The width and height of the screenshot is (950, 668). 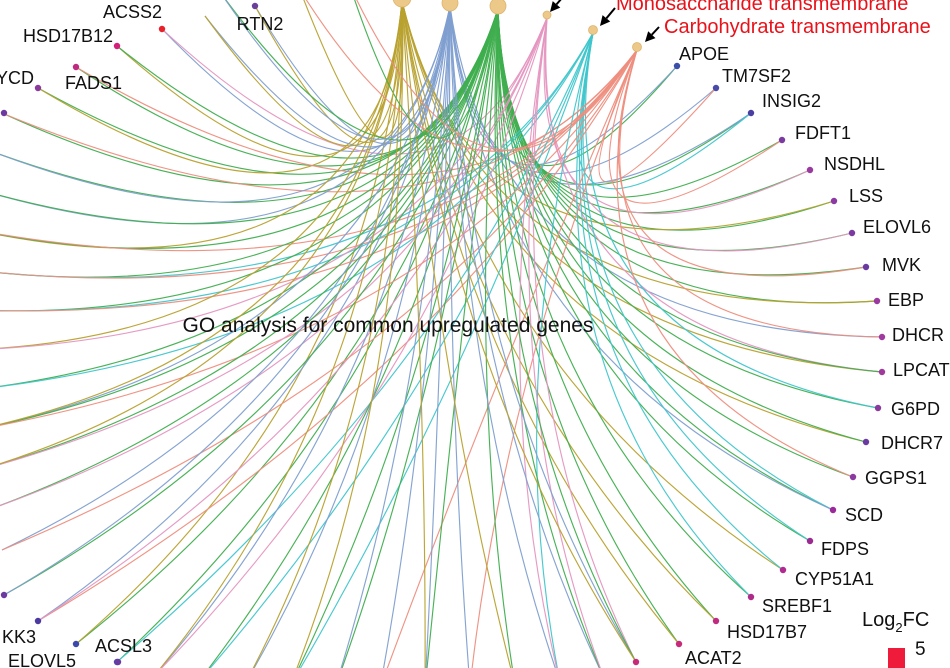 What do you see at coordinates (388, 325) in the screenshot?
I see `diagram-title: GO analysis for common upregulated genes` at bounding box center [388, 325].